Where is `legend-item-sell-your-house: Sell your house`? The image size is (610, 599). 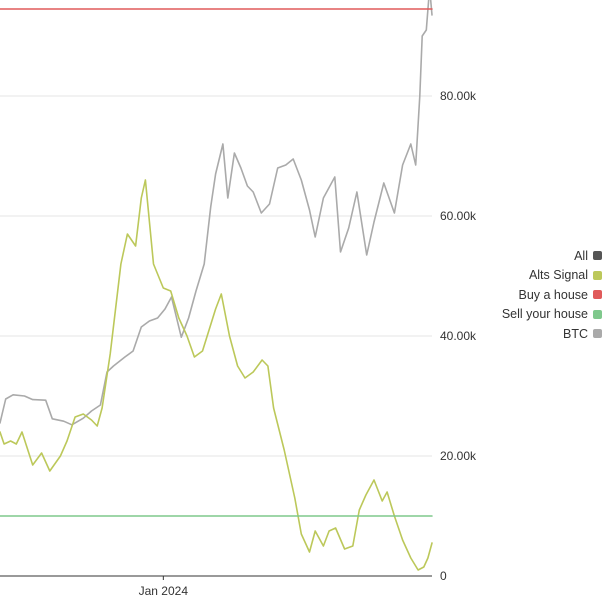
legend-item-sell-your-house: Sell your house is located at coordinates (552, 315).